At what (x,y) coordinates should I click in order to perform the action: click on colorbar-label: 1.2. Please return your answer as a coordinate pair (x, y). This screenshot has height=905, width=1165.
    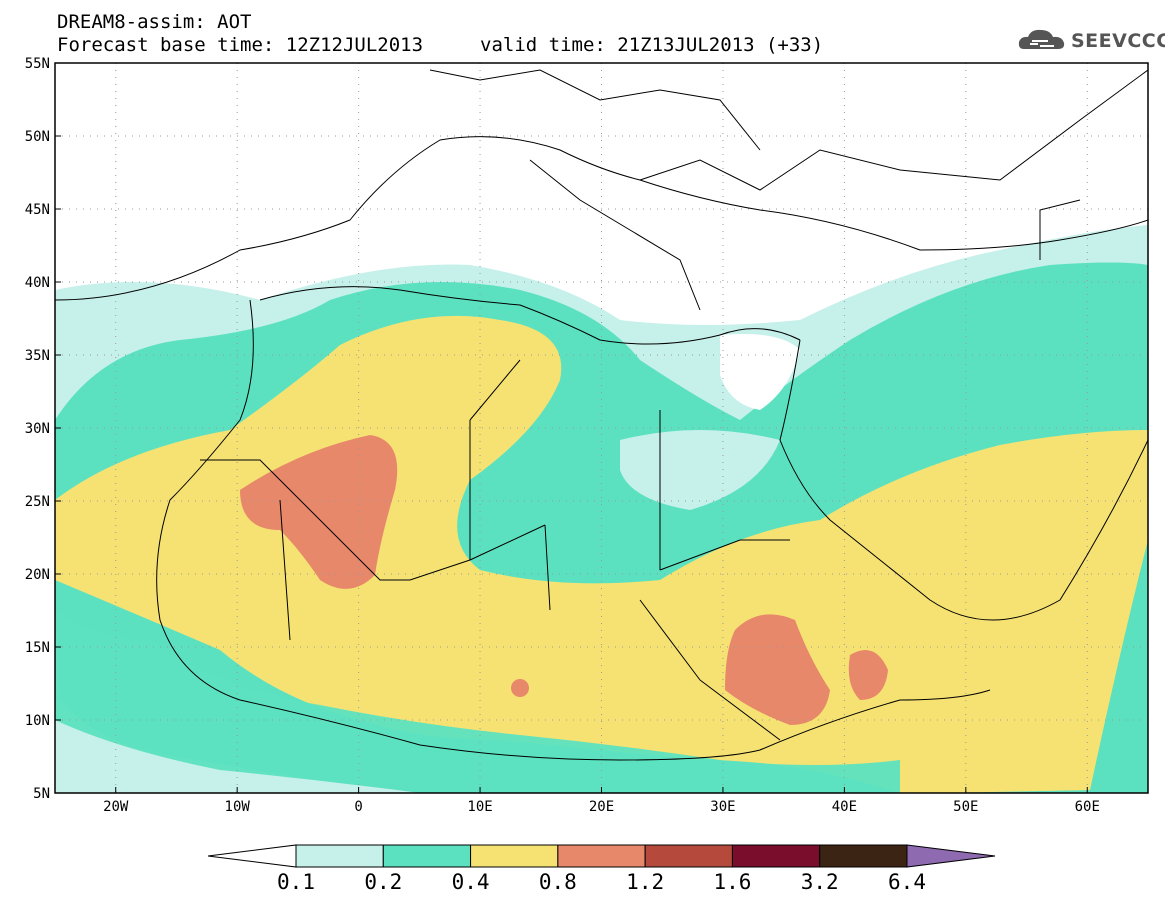
    Looking at the image, I should click on (645, 882).